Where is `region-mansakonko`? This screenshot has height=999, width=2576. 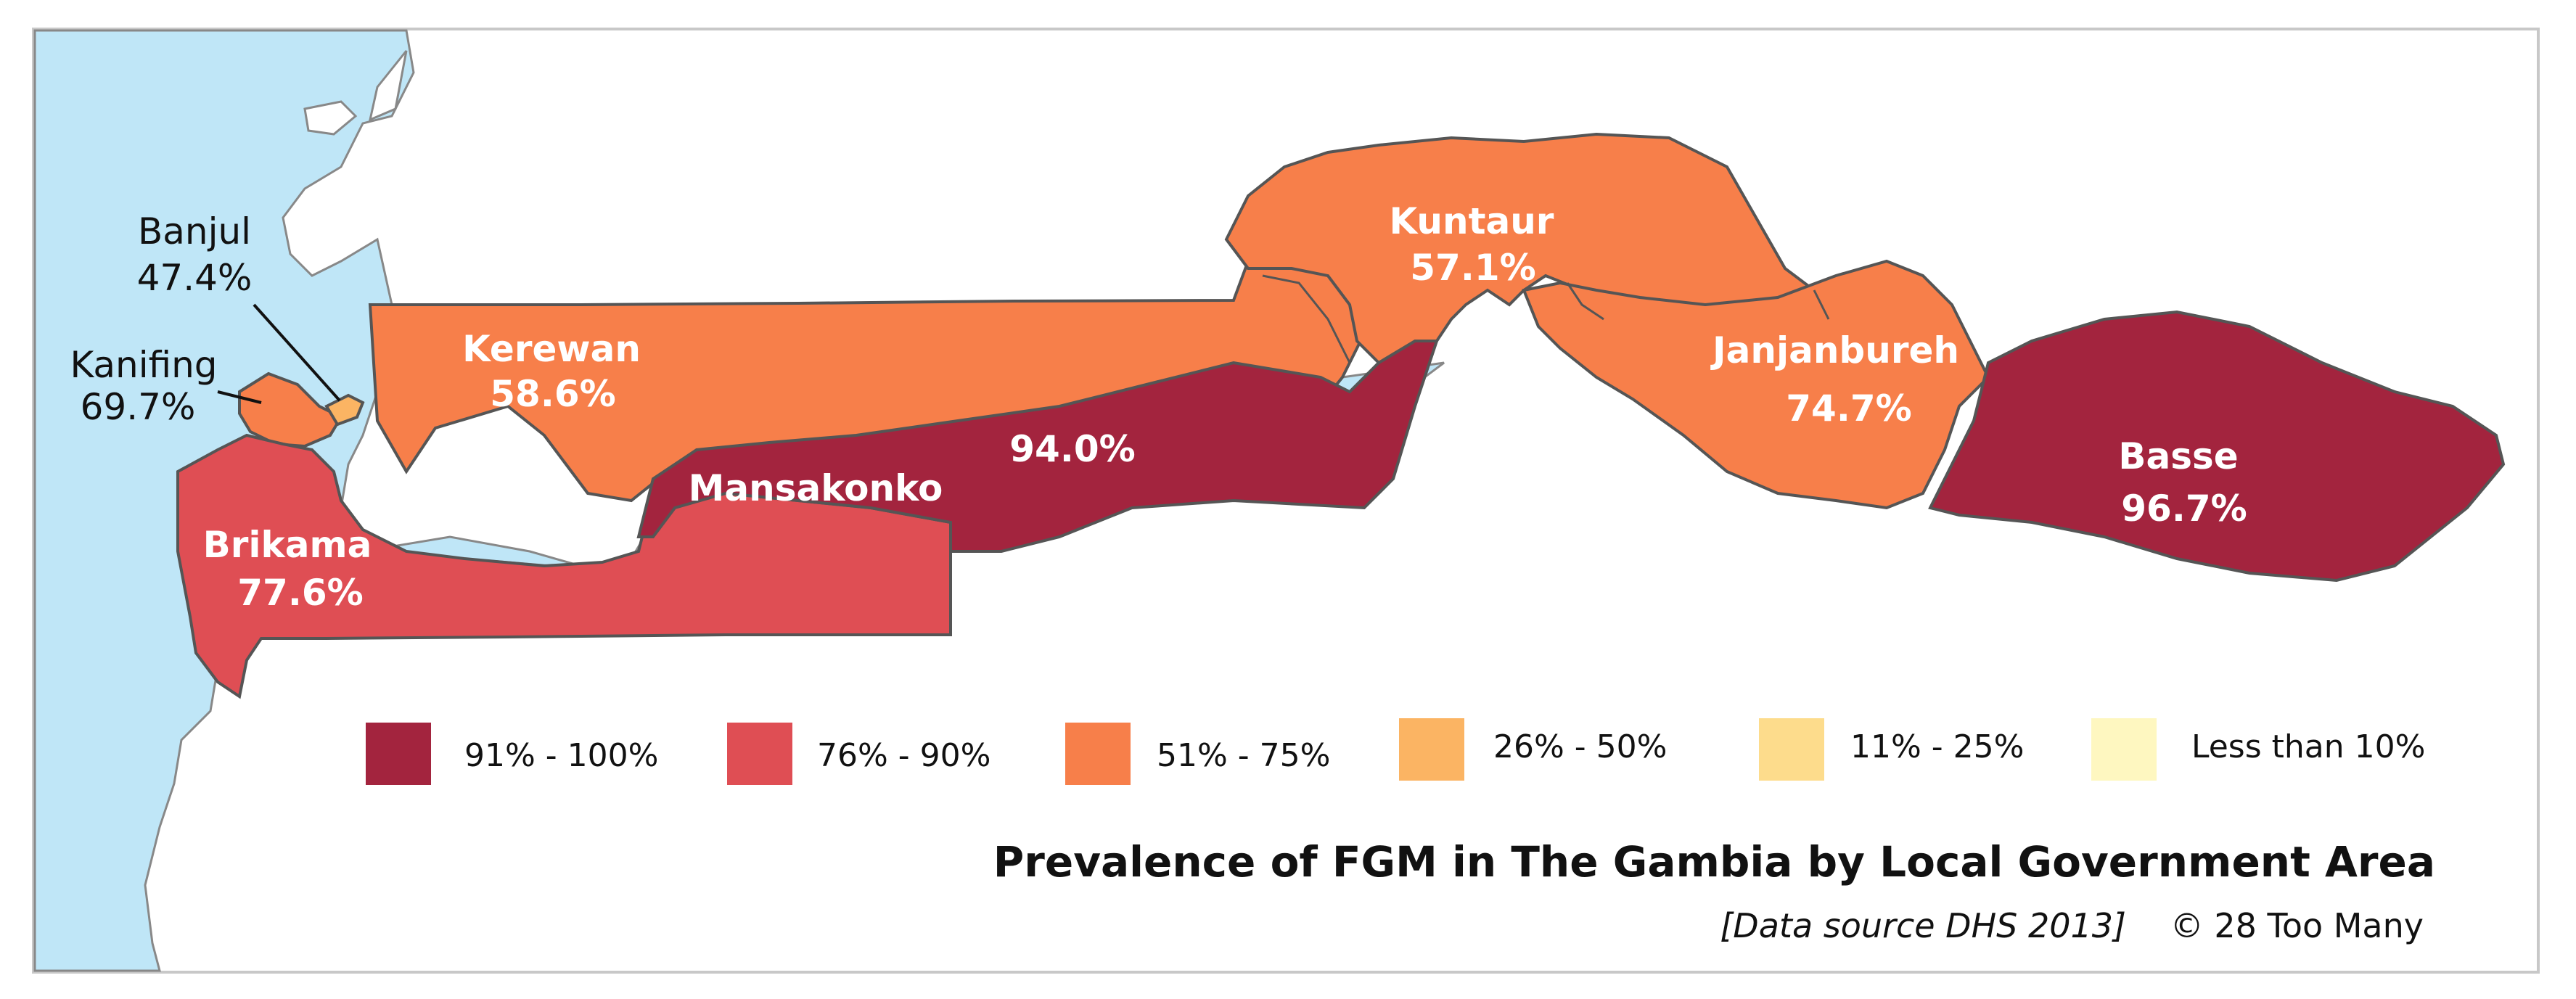
region-mansakonko is located at coordinates (1037, 446).